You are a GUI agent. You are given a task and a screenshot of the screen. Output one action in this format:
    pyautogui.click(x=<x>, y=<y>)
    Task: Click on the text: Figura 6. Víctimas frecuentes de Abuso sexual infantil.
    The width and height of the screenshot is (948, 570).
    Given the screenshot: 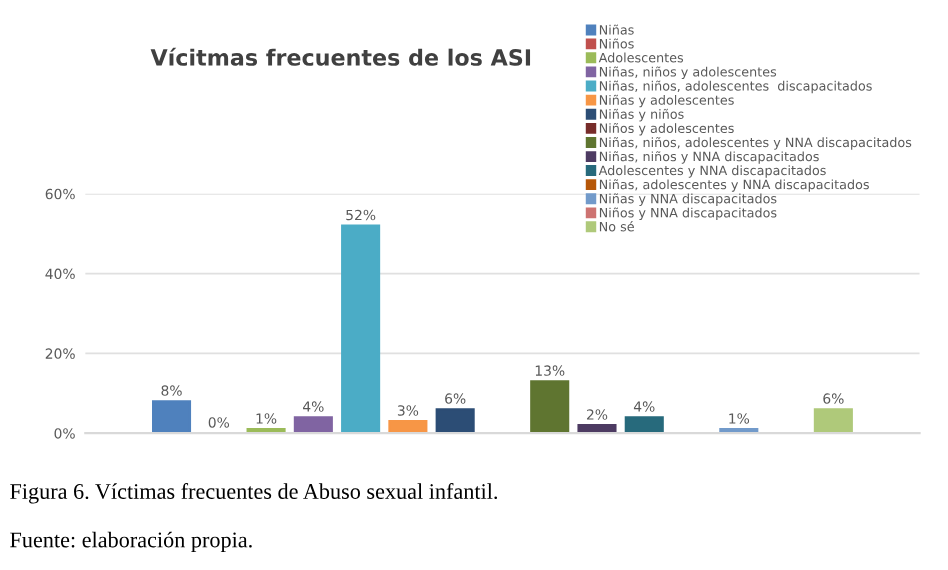 What is the action you would take?
    pyautogui.click(x=254, y=493)
    